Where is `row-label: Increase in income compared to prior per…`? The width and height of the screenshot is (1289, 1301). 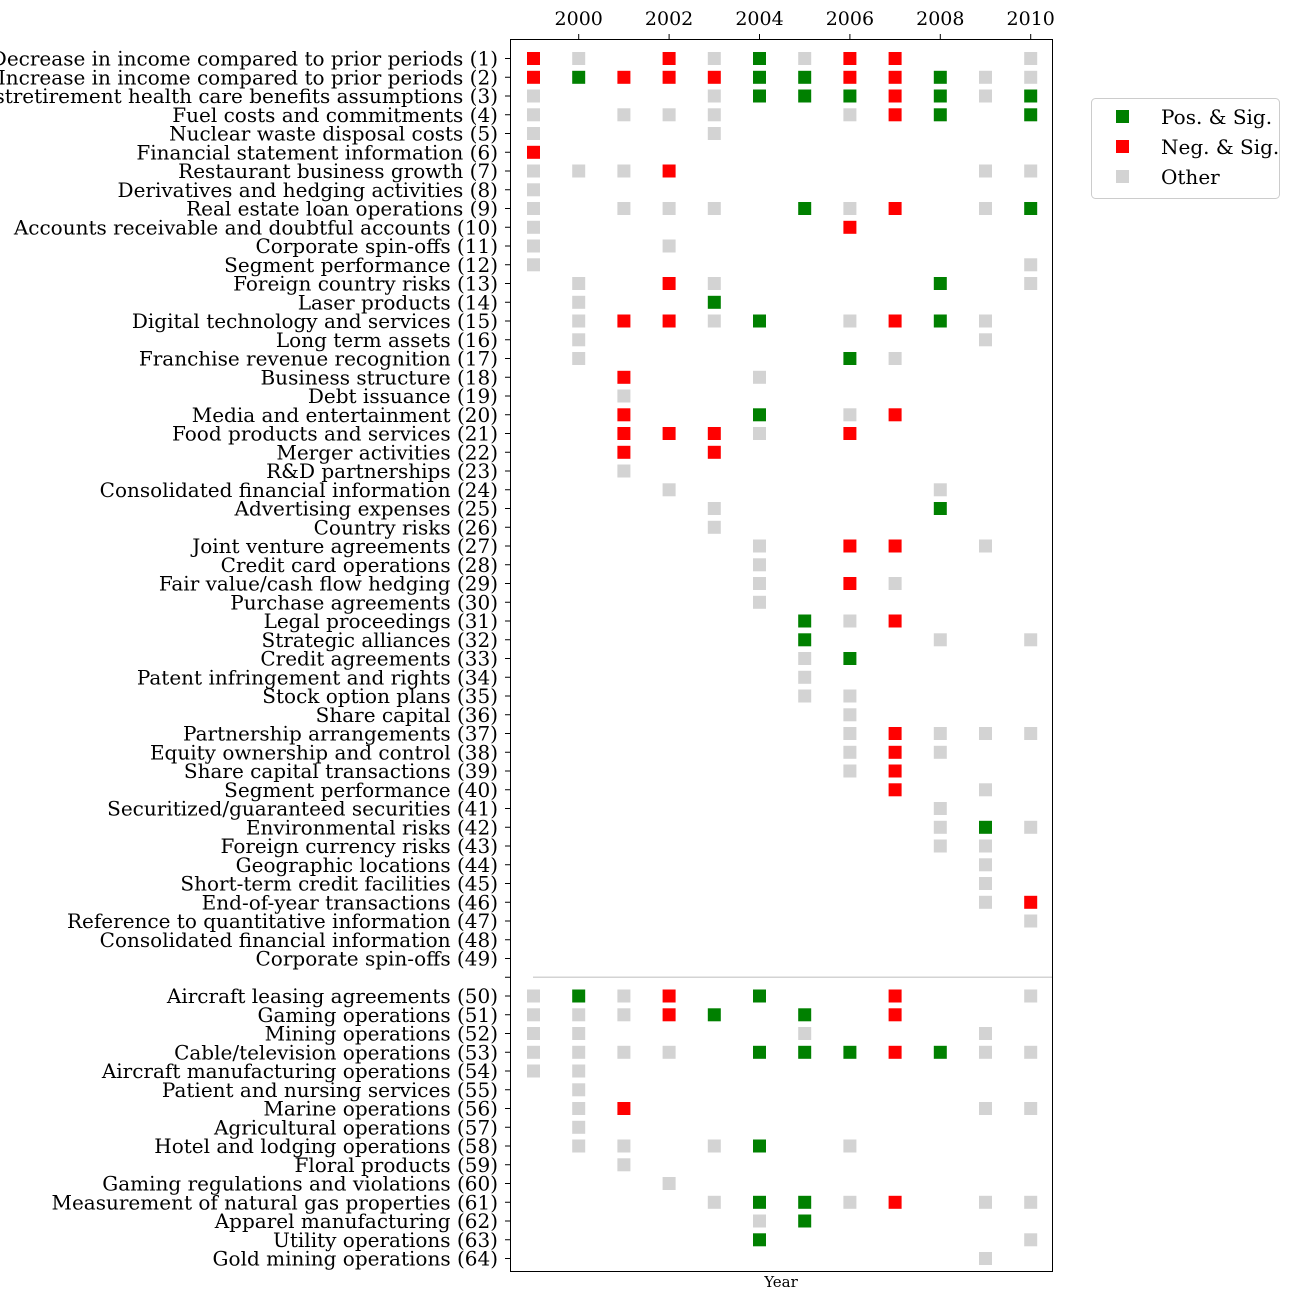 row-label: Increase in income compared to prior per… is located at coordinates (249, 77).